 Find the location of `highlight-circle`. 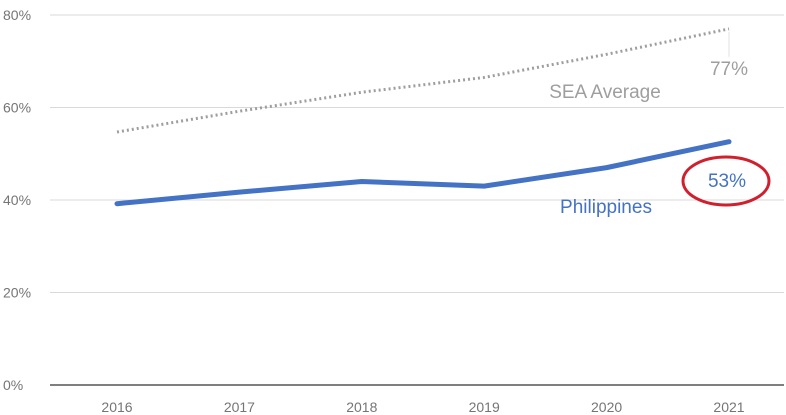

highlight-circle is located at coordinates (726, 181).